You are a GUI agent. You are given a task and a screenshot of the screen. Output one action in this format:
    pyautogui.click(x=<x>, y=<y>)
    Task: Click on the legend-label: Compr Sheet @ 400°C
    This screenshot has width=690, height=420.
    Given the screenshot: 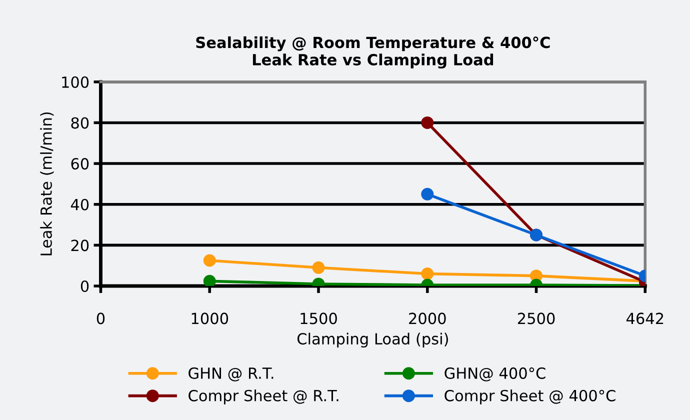 What is the action you would take?
    pyautogui.click(x=530, y=397)
    